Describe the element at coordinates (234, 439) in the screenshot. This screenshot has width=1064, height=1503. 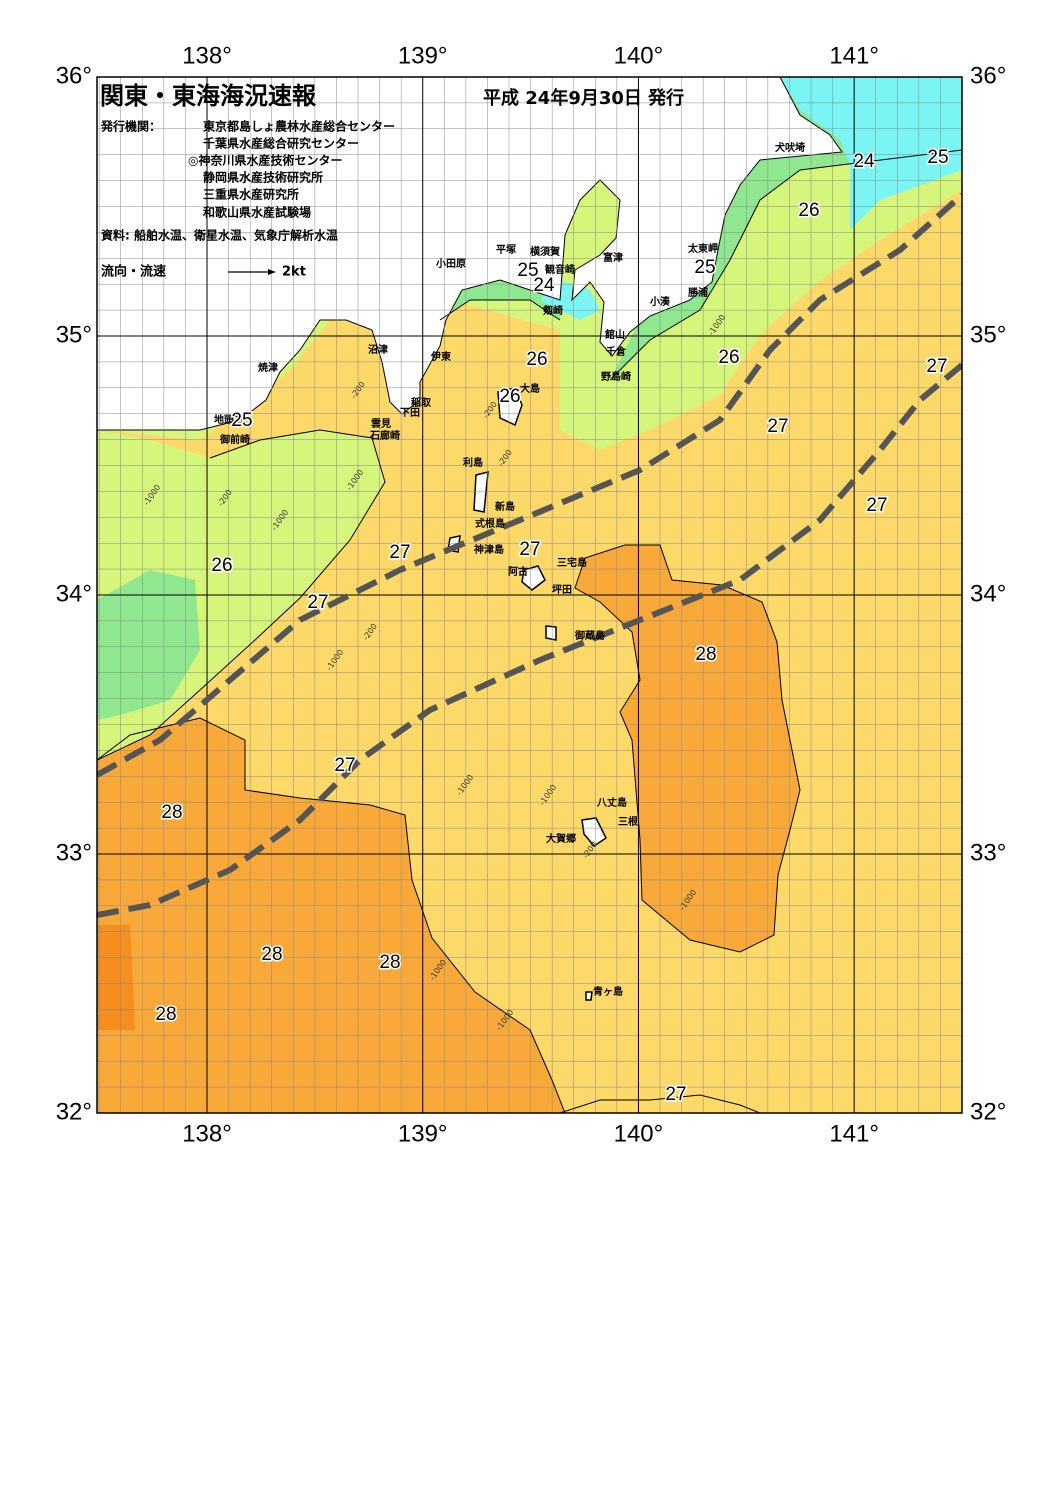
I see `place-name: 御前崎` at that location.